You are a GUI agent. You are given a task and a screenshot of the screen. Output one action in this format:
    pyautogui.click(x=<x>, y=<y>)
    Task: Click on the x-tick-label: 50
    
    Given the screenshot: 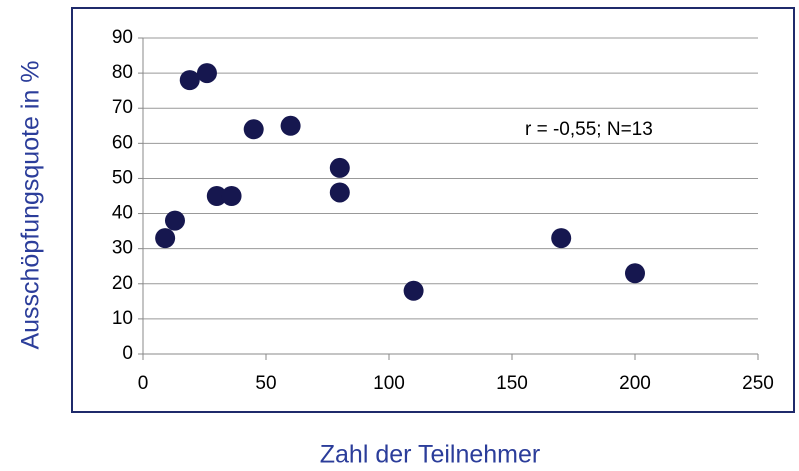 What is the action you would take?
    pyautogui.click(x=265, y=383)
    